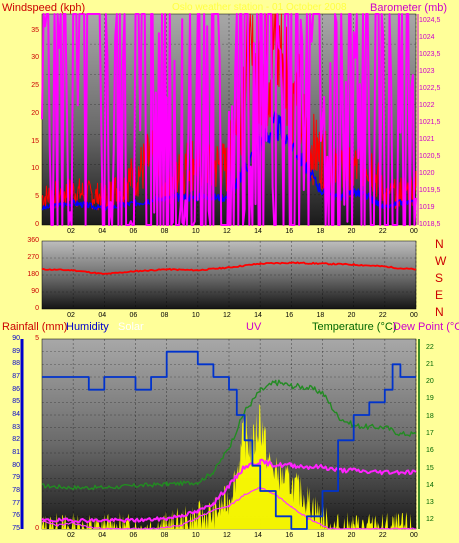 The height and width of the screenshot is (543, 459). What do you see at coordinates (16, 516) in the screenshot?
I see `humidity-tick: 76` at bounding box center [16, 516].